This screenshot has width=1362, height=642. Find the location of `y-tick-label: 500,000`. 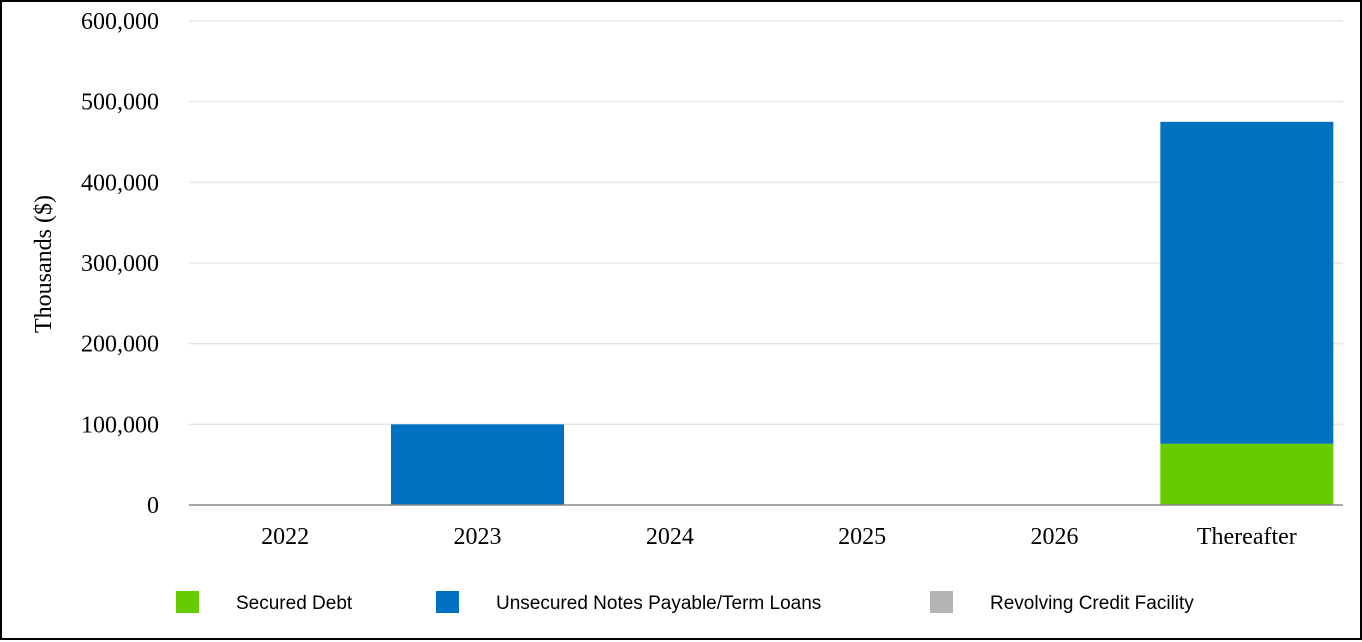

y-tick-label: 500,000 is located at coordinates (120, 103).